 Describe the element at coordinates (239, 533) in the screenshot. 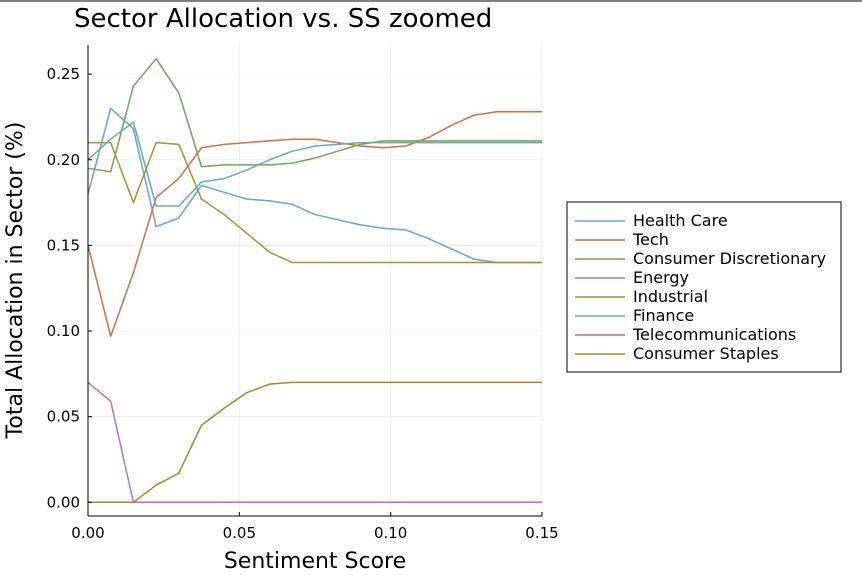

I see `x-tick-label: 0.05` at that location.